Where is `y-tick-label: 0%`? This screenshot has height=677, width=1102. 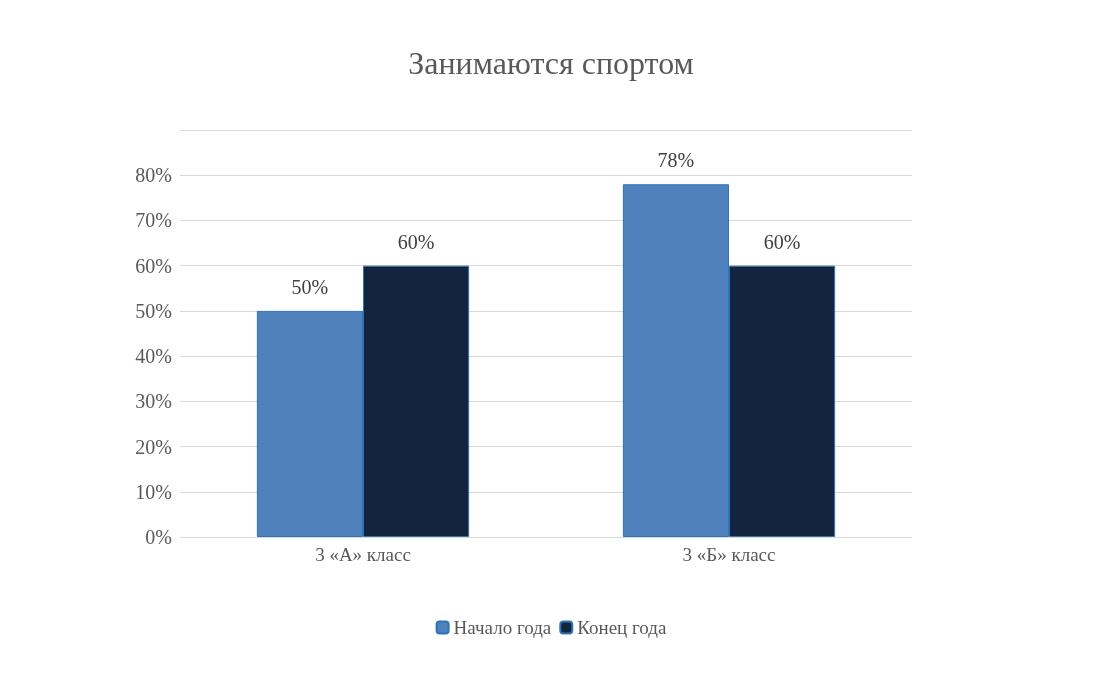 y-tick-label: 0% is located at coordinates (158, 537).